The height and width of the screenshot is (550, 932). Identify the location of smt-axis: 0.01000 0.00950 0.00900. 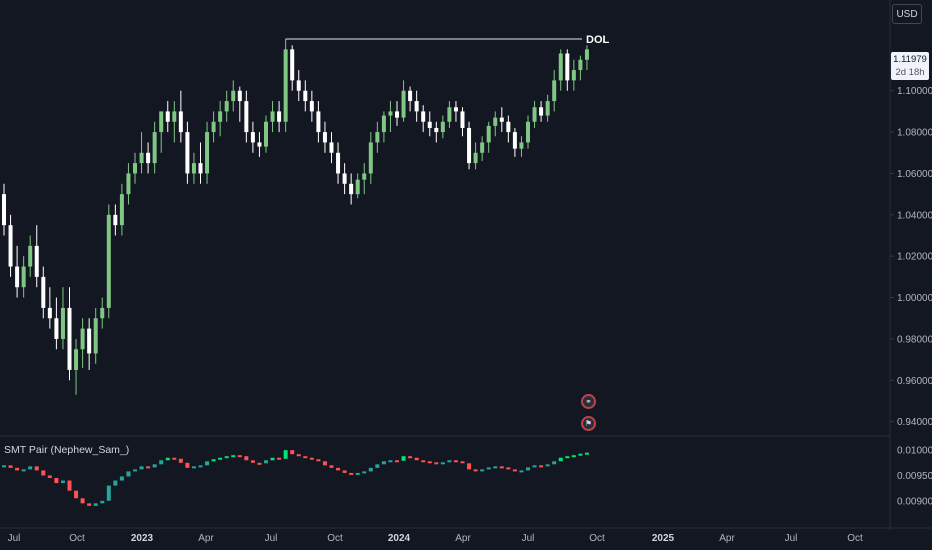
(914, 477).